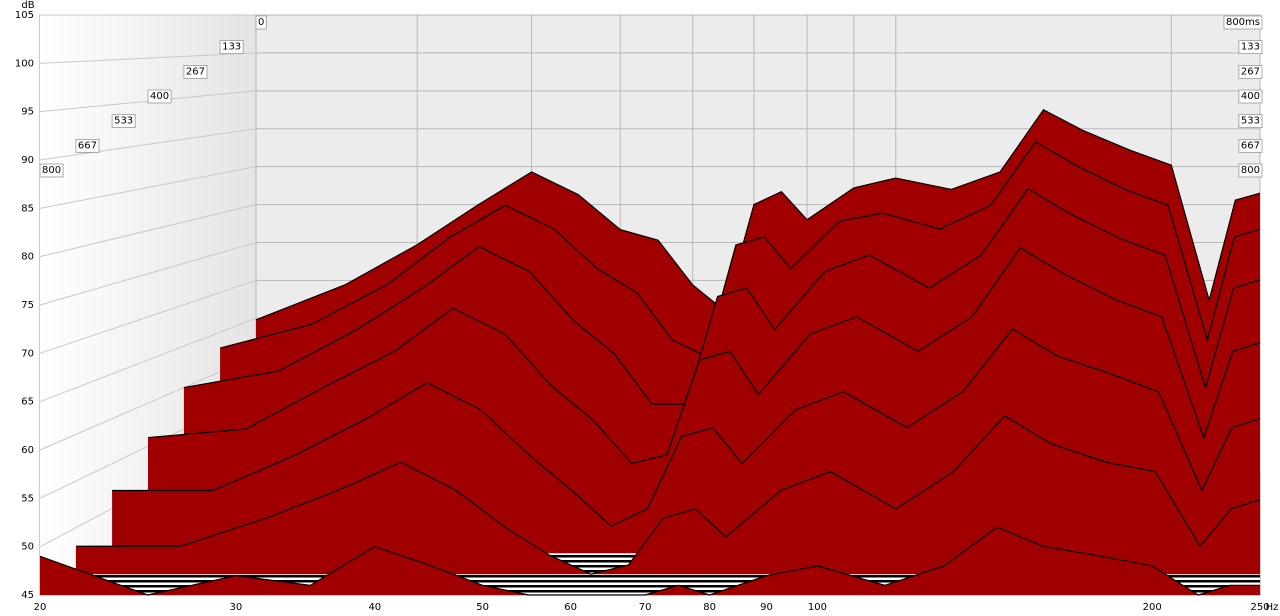  What do you see at coordinates (374, 607) in the screenshot?
I see `x-tick-label: 40` at bounding box center [374, 607].